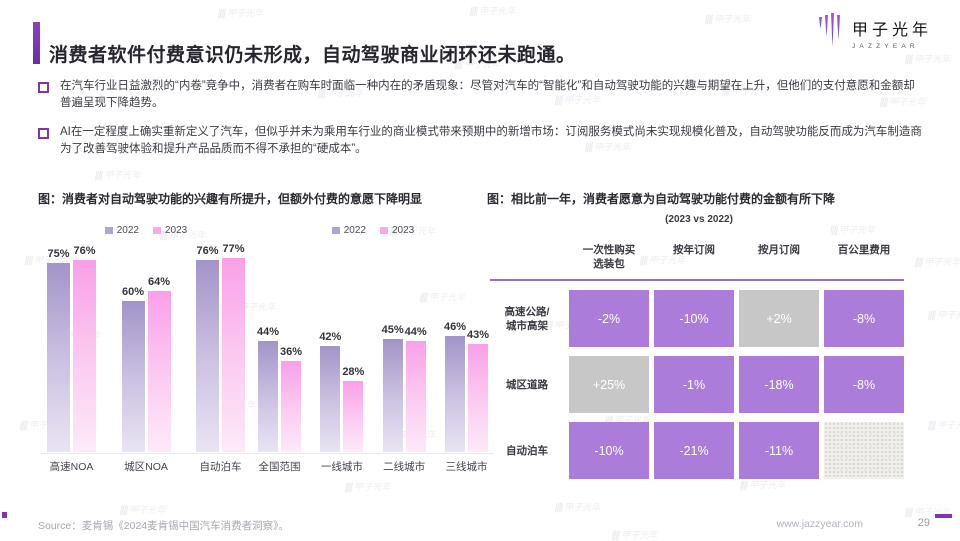 This screenshot has height=541, width=960. Describe the element at coordinates (133, 369) in the screenshot. I see `bar-2022-城区NOA: 60%` at that location.